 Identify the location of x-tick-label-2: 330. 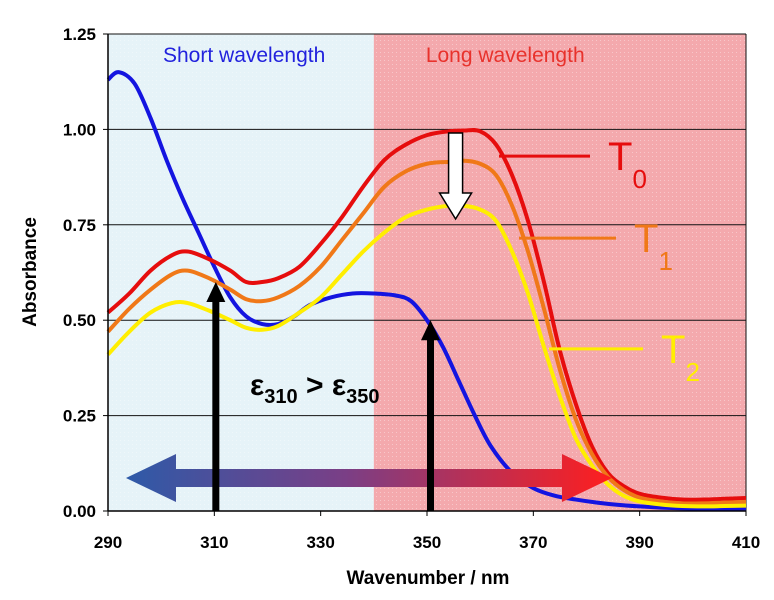
(320, 542).